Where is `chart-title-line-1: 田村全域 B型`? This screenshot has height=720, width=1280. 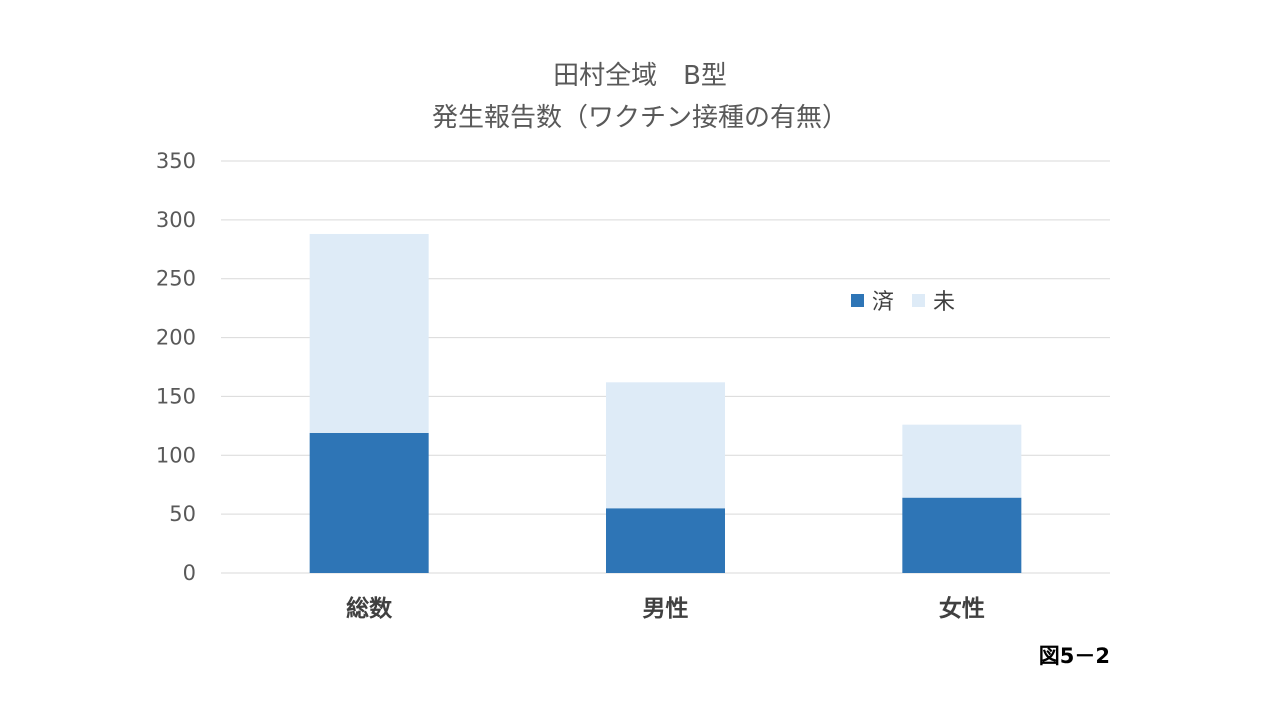
chart-title-line-1: 田村全域 B型 is located at coordinates (640, 76).